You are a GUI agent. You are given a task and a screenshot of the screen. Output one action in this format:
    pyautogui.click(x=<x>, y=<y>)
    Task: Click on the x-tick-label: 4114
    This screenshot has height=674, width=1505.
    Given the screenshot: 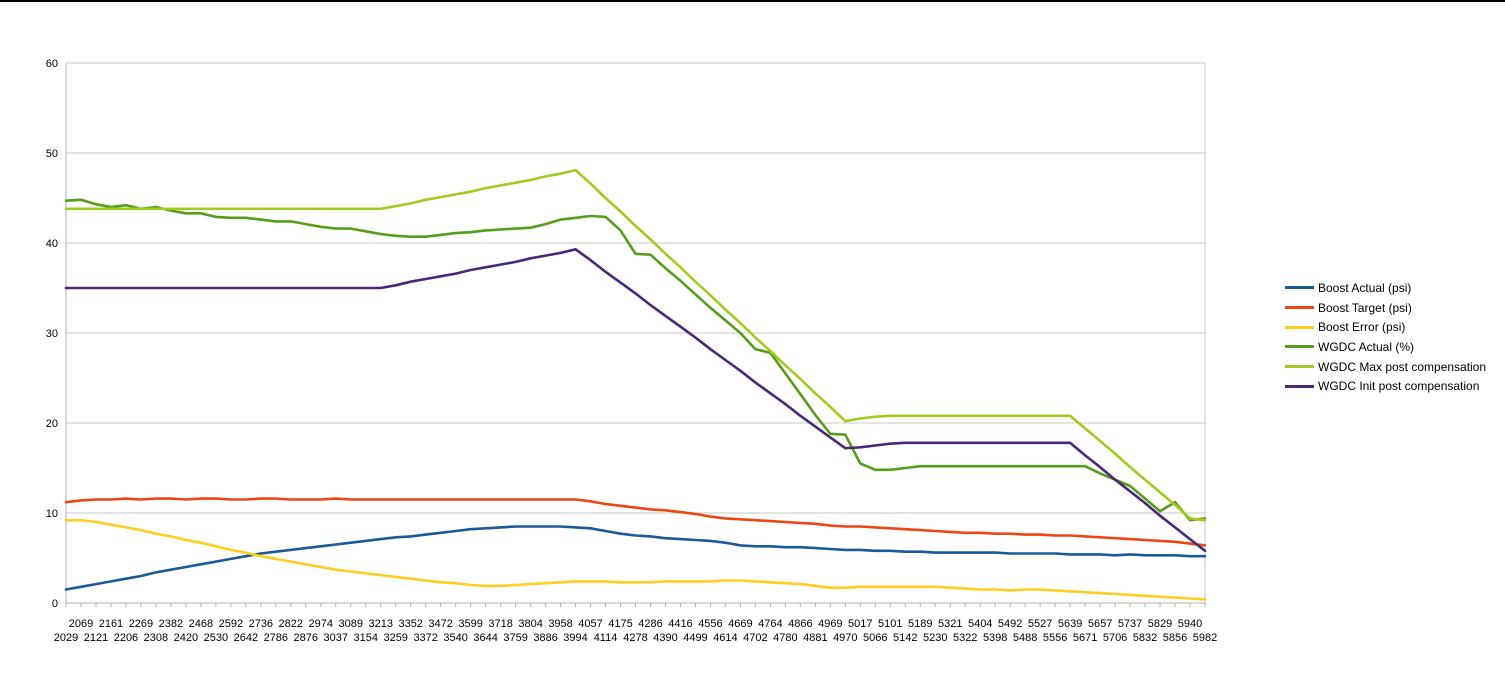 What is the action you would take?
    pyautogui.click(x=606, y=638)
    